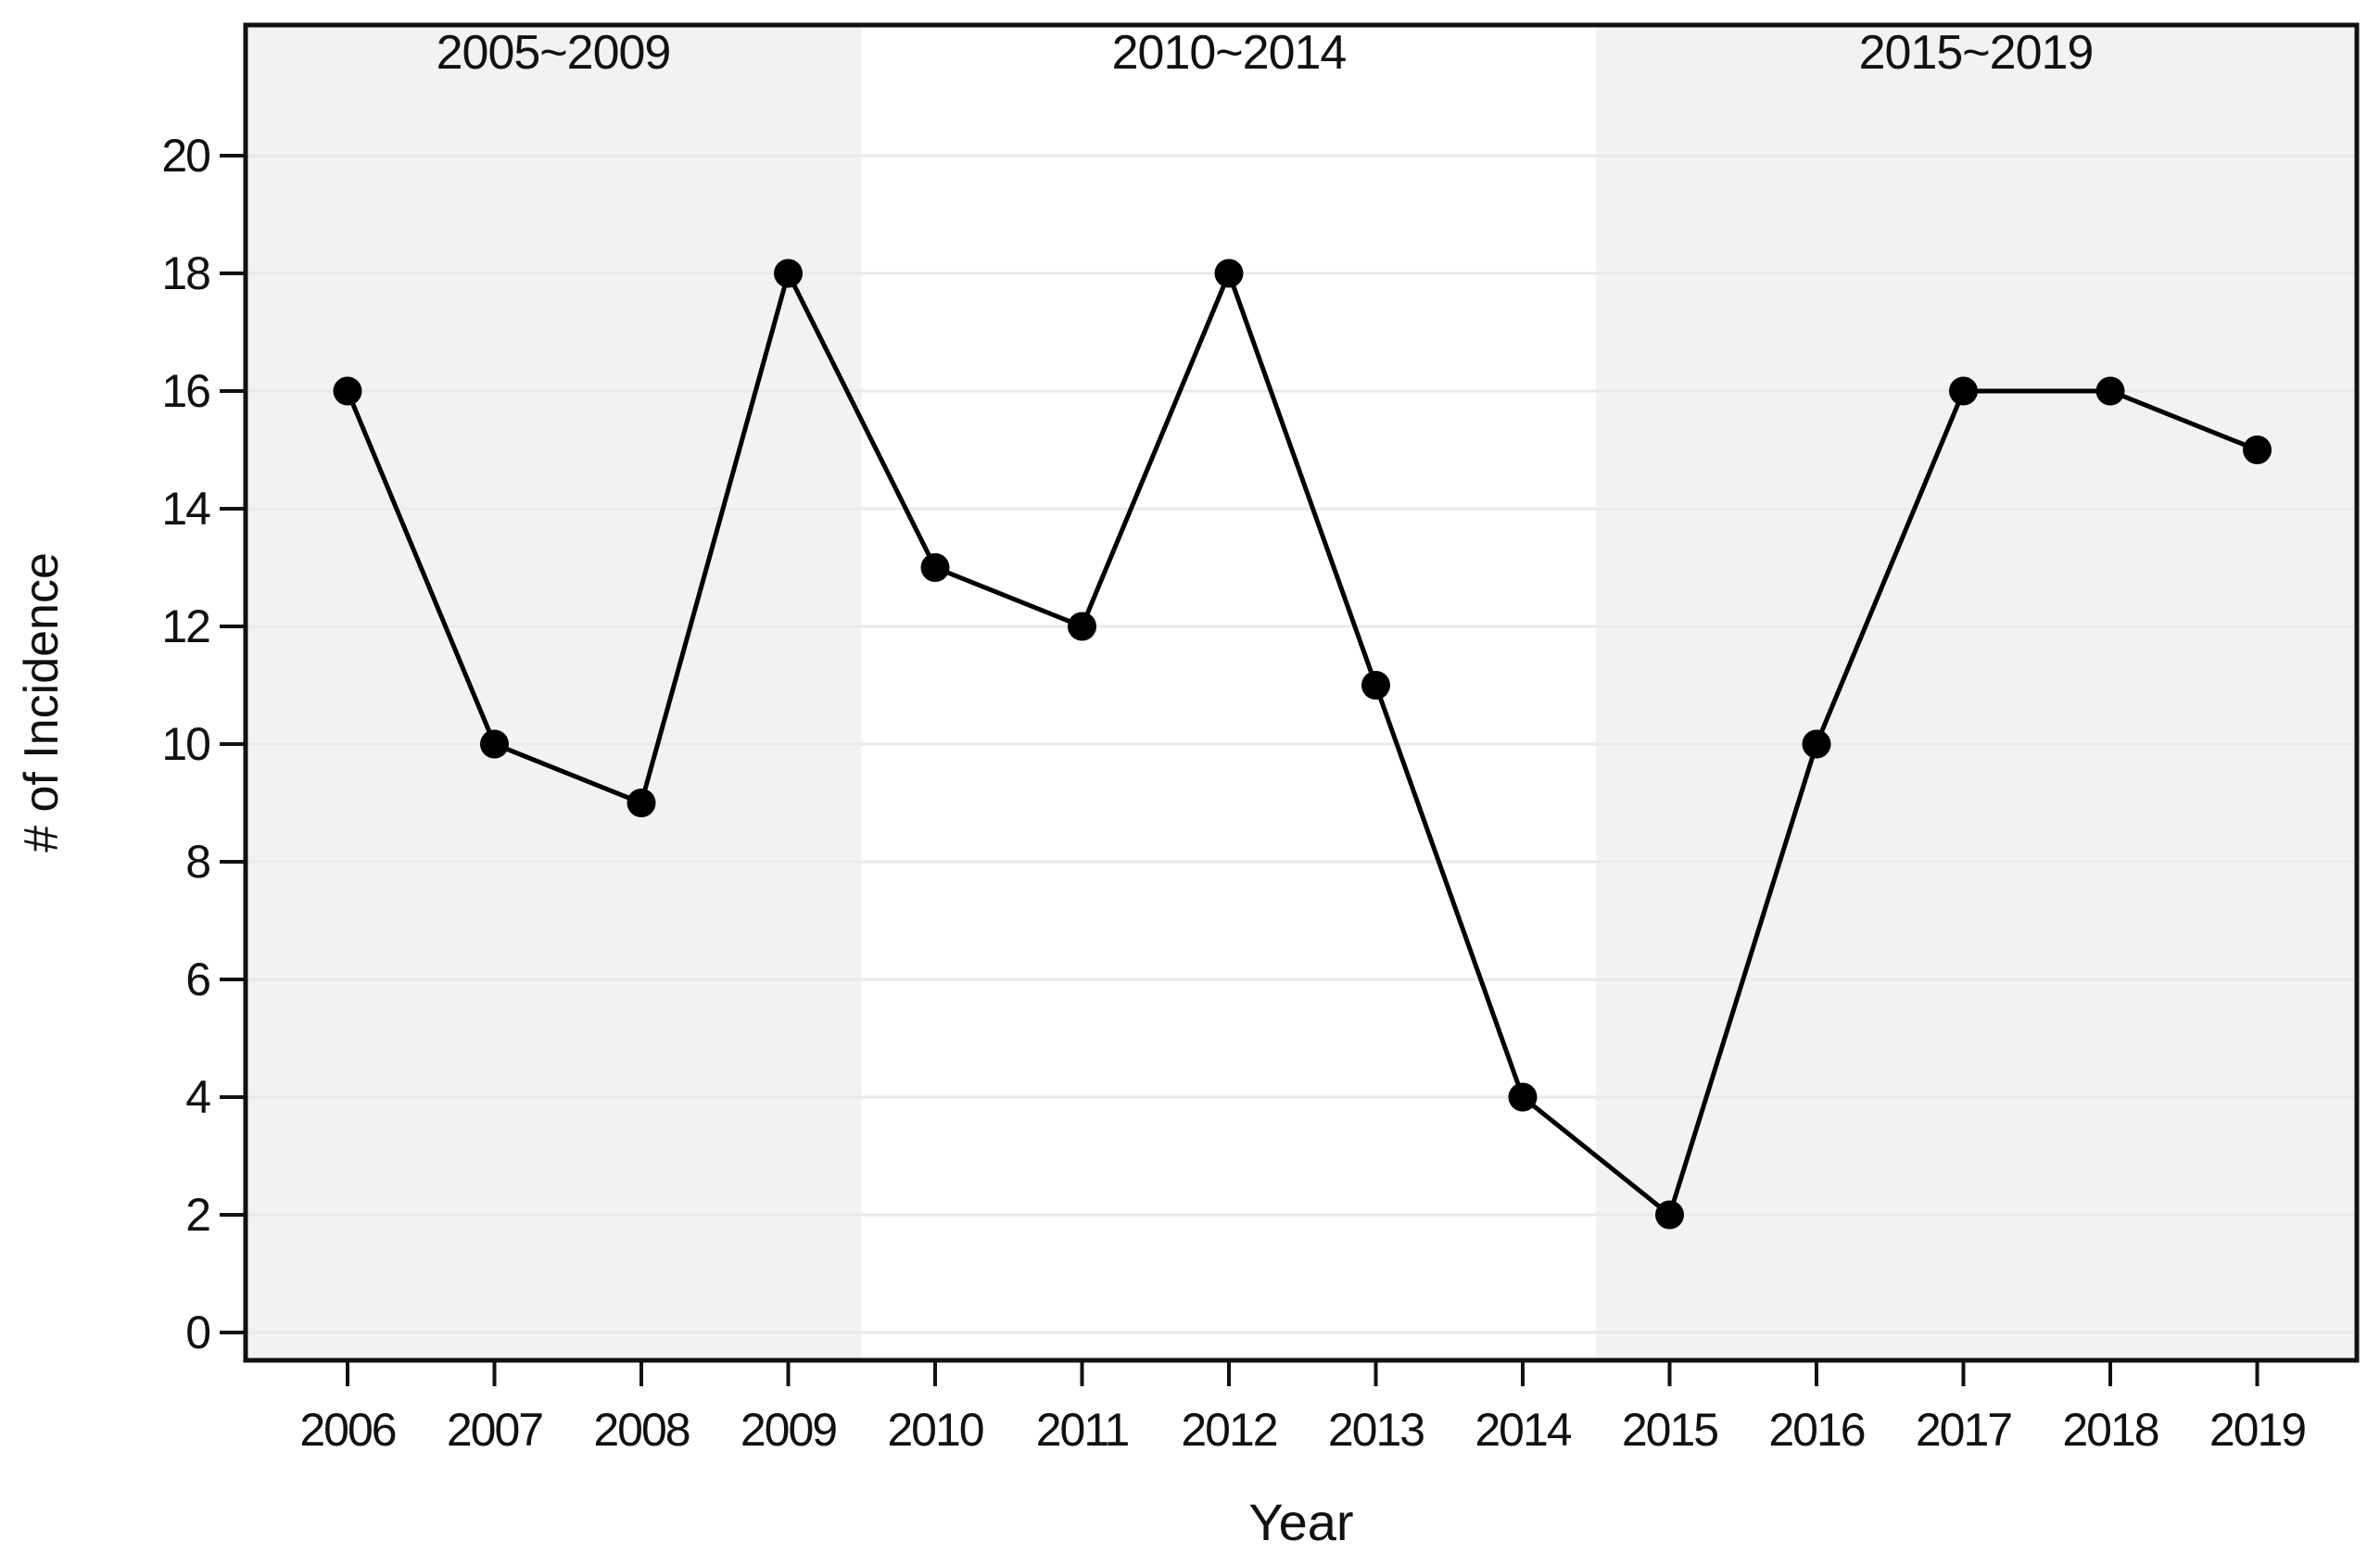  What do you see at coordinates (788, 1430) in the screenshot?
I see `x-tick-label-2009: 2009` at bounding box center [788, 1430].